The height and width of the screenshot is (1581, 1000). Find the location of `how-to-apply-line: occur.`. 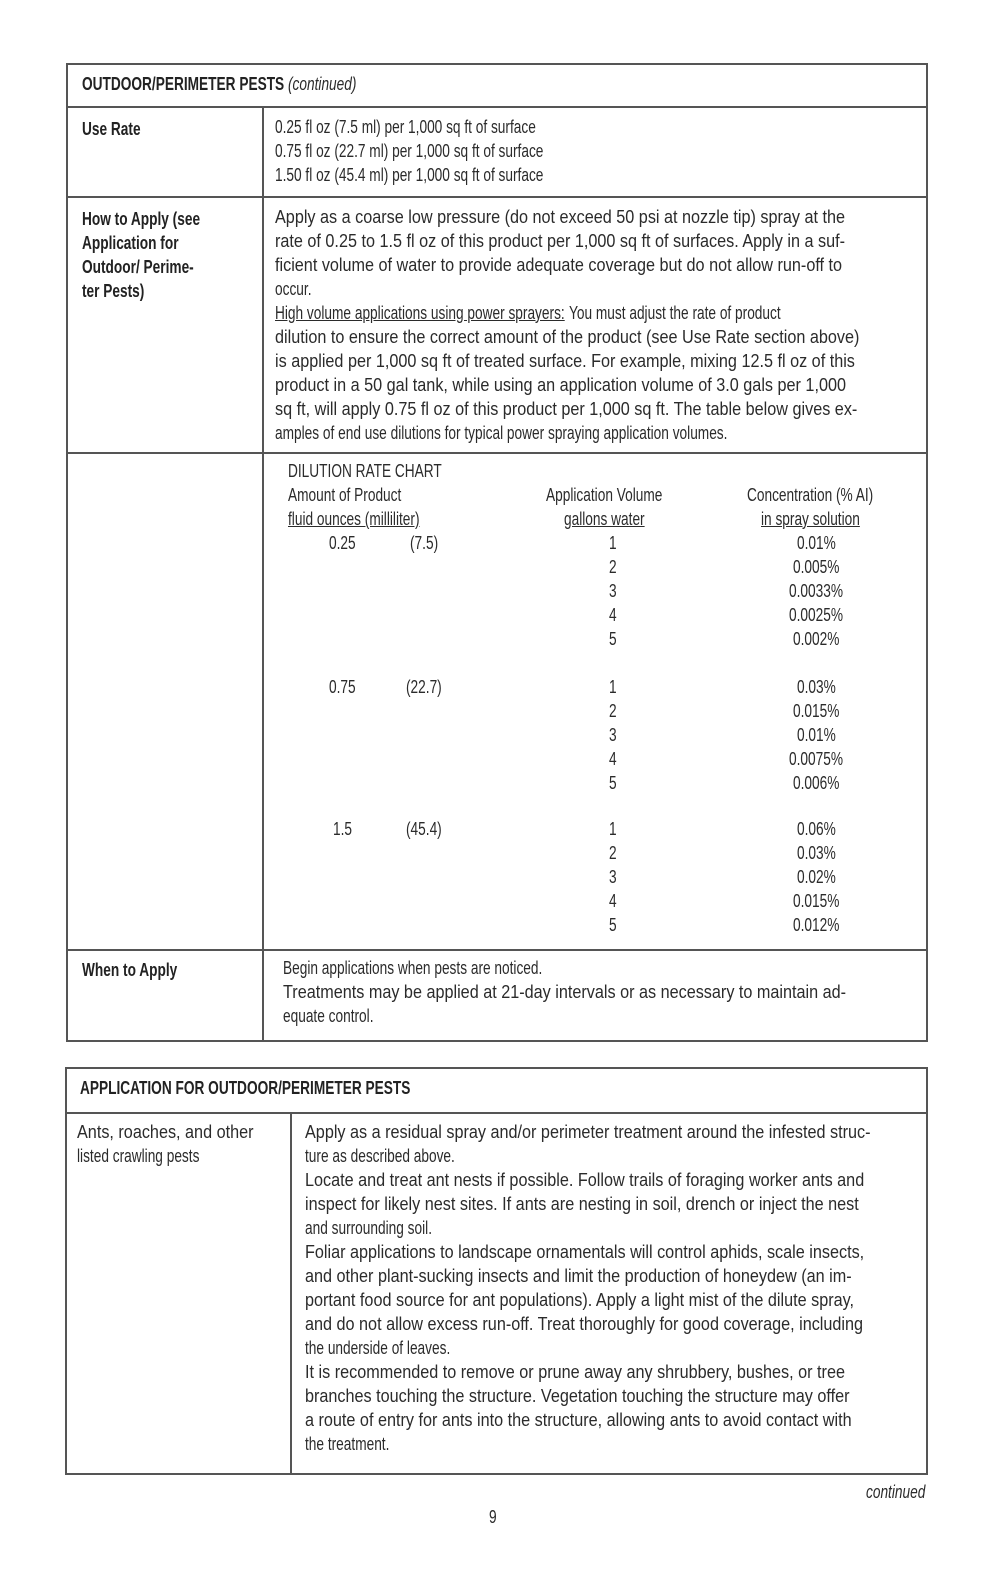

how-to-apply-line: occur. is located at coordinates (293, 289).